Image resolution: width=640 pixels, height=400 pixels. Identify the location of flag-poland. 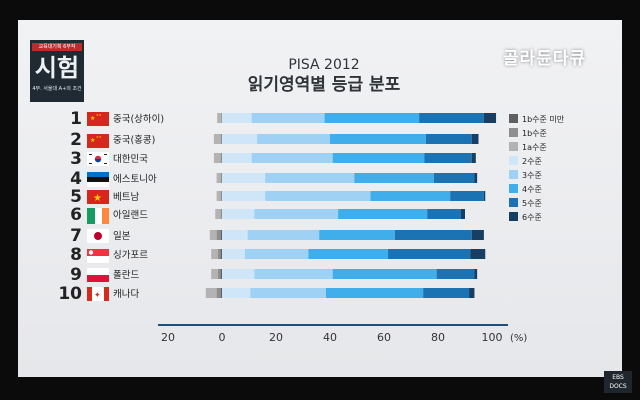
(98, 275).